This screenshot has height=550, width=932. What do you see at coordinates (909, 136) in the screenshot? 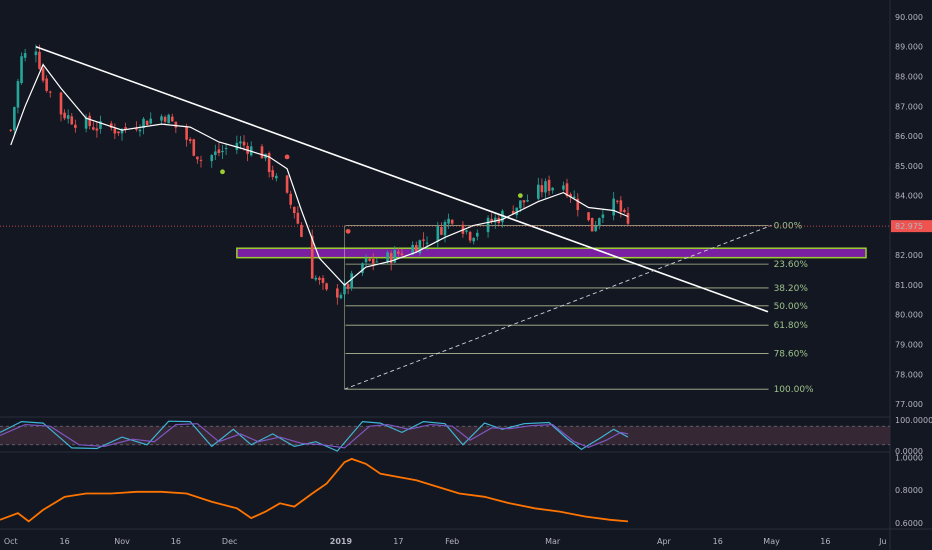
I see `price-tick-label: 86.000` at bounding box center [909, 136].